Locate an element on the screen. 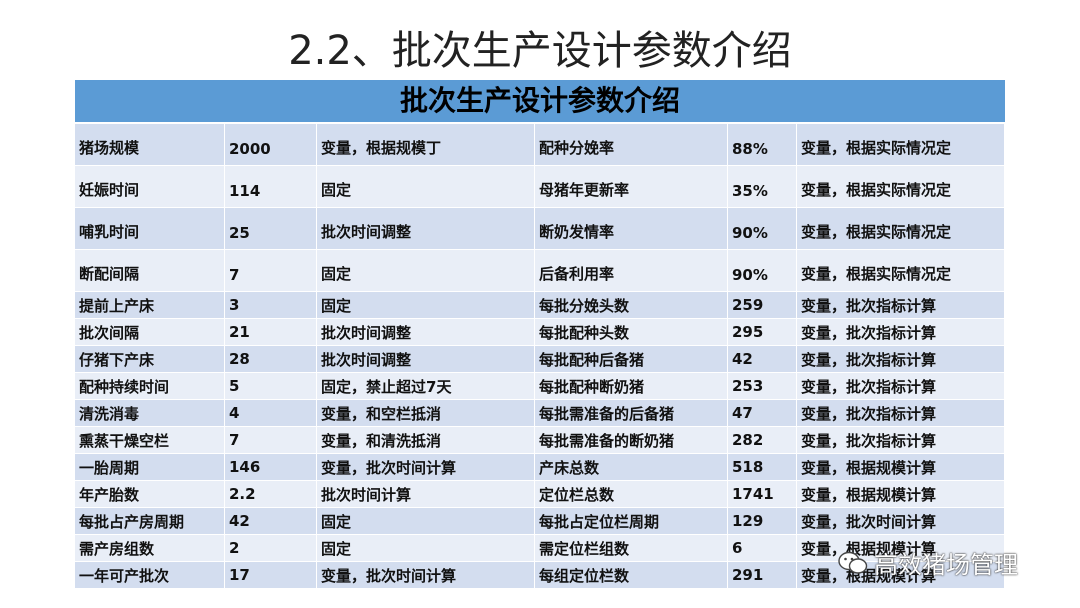  table-row: 配种持续时间 5 固定，禁止超过7天 每批配种断奶猪 253 变量，批次指标计算 is located at coordinates (540, 386).